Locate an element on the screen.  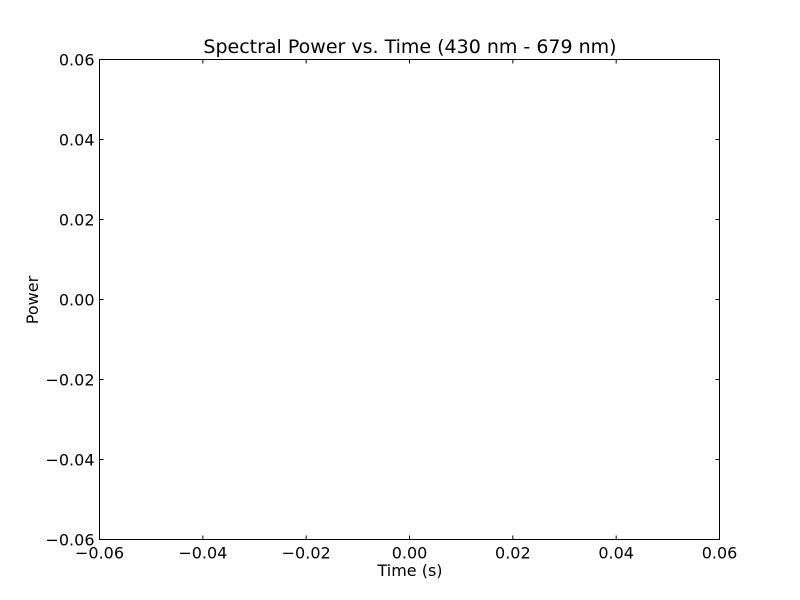
y-tick-label: 0.04 is located at coordinates (77, 140).